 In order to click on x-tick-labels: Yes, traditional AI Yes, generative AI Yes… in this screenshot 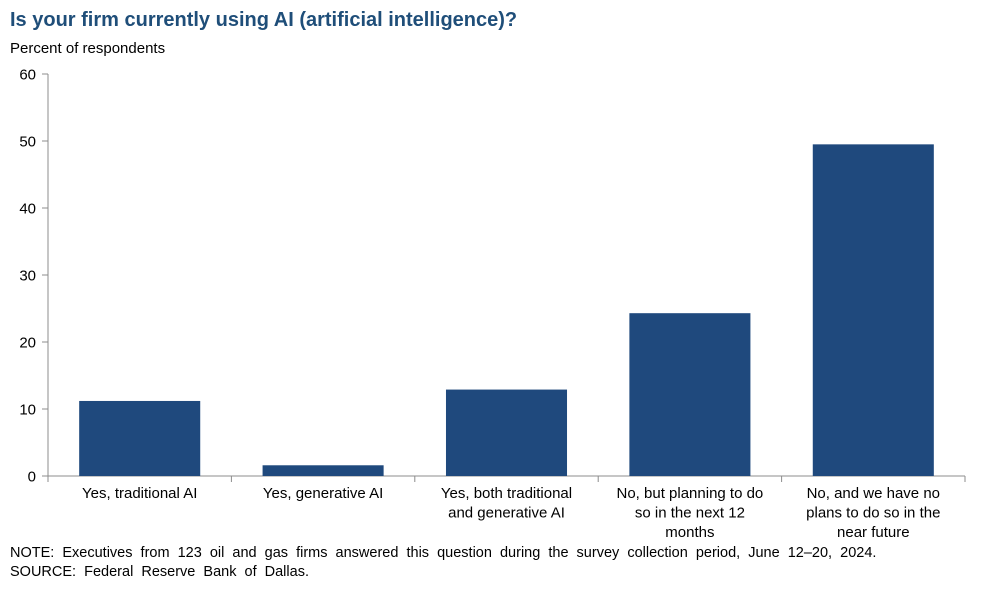, I will do `click(511, 513)`.